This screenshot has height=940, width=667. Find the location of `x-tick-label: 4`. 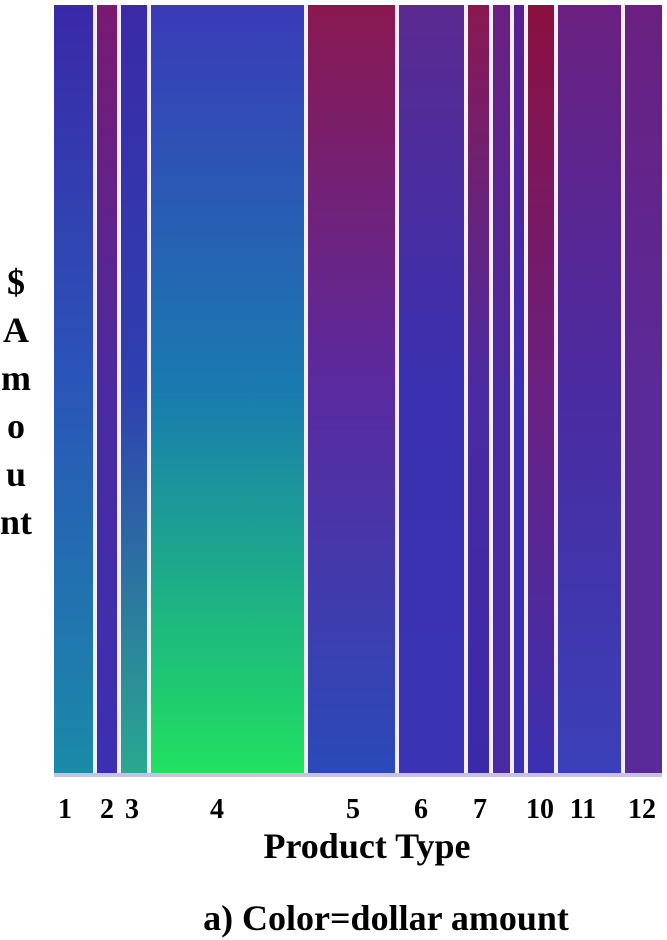

x-tick-label: 4 is located at coordinates (217, 809).